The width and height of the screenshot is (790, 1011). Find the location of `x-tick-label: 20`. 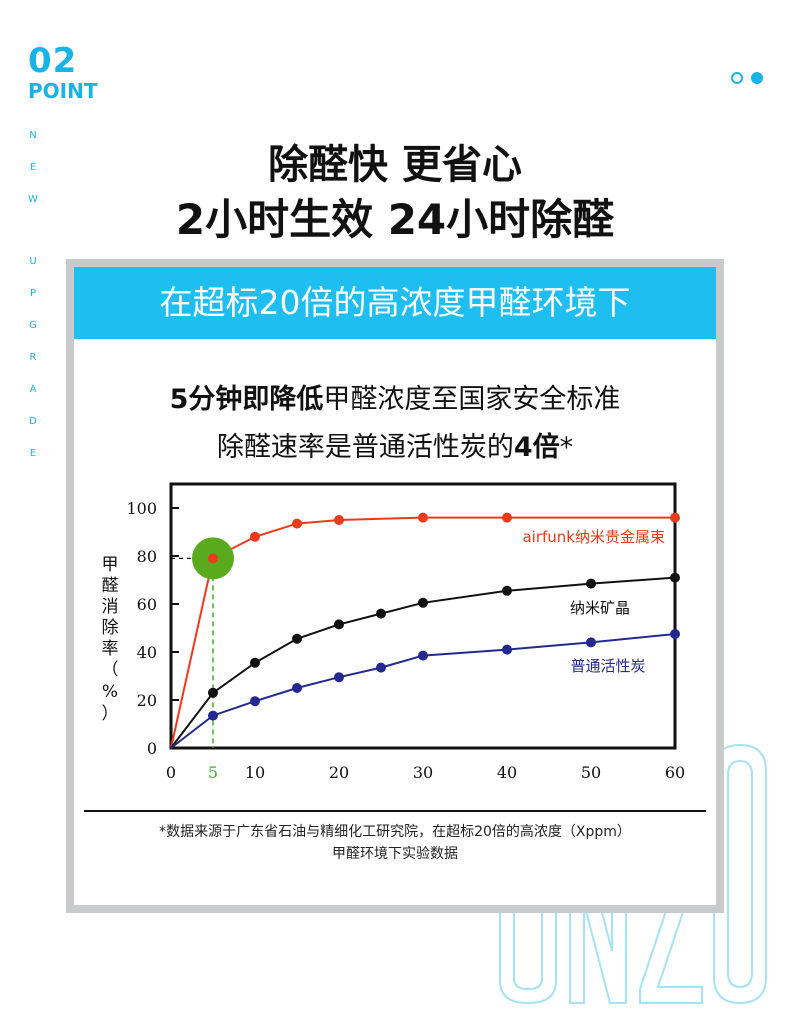

x-tick-label: 20 is located at coordinates (339, 772).